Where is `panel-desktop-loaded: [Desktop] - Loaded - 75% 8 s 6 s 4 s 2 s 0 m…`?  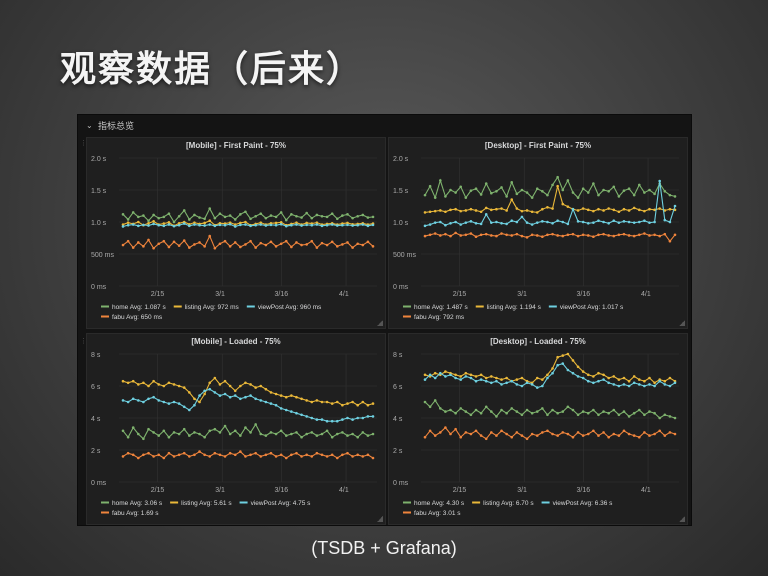
panel-desktop-loaded: [Desktop] - Loaded - 75% 8 s 6 s 4 s 2 s 0 m… is located at coordinates (538, 429).